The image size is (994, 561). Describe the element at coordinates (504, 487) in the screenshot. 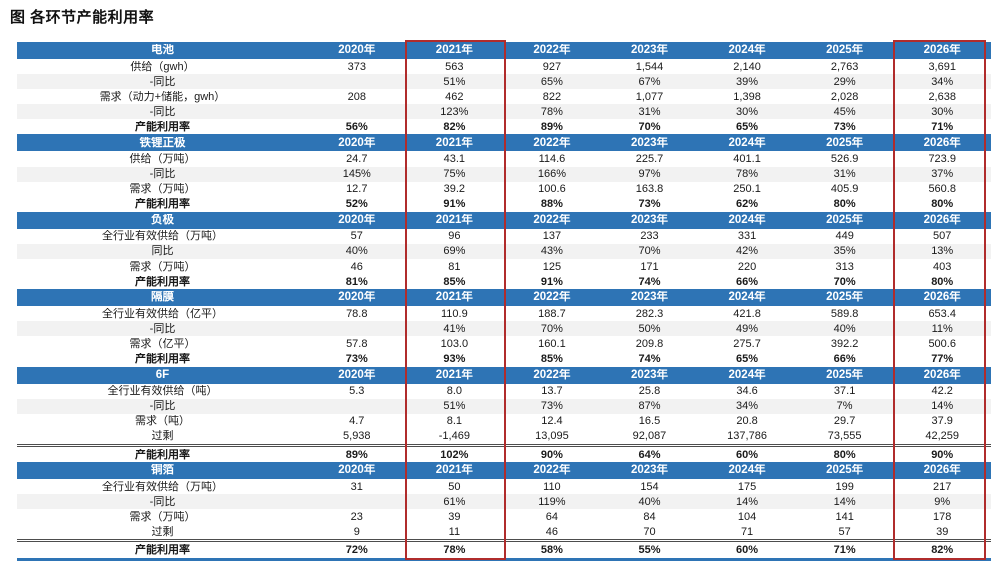

I see `data-row: 全行业有效供给（万吨） 31 50 110 154 175 199 217` at that location.